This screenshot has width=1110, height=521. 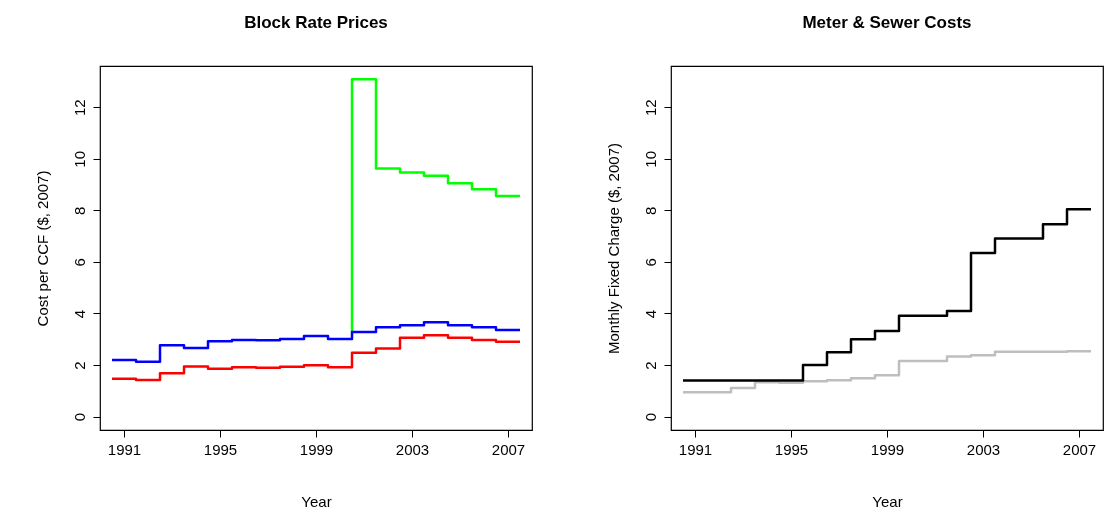 What do you see at coordinates (613, 248) in the screenshot?
I see `y-axis-title: Monthly Fixed Charge ($, 2007)` at bounding box center [613, 248].